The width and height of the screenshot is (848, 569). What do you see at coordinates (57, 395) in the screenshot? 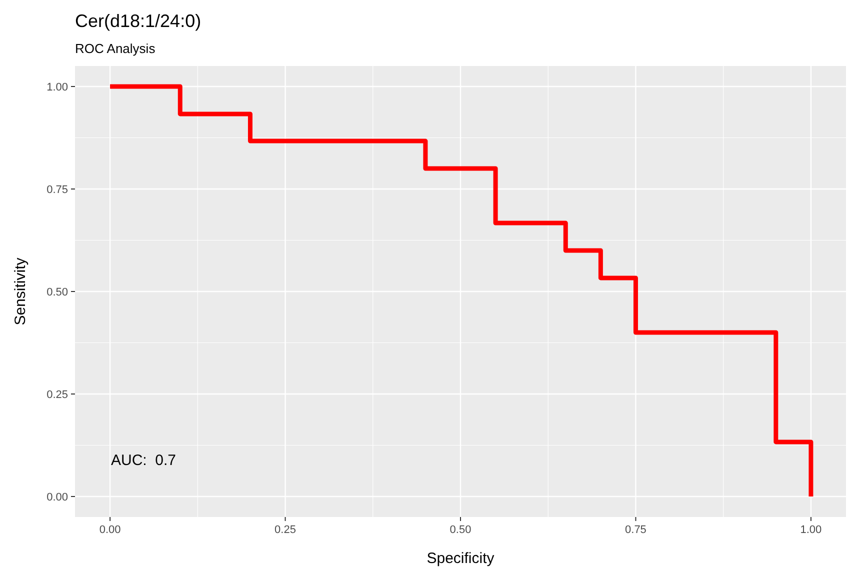
I see `y-tick-label: 0.25` at bounding box center [57, 395].